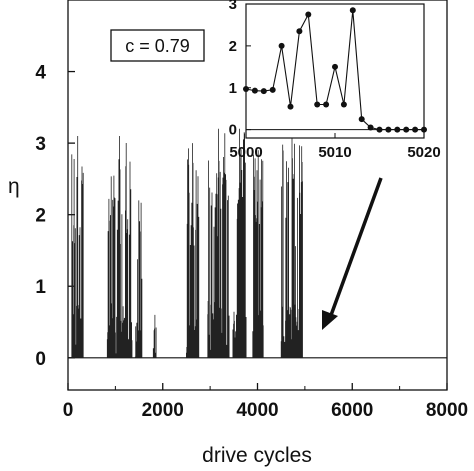 The width and height of the screenshot is (474, 471). Describe the element at coordinates (352, 410) in the screenshot. I see `x-tick-label: 6000` at that location.